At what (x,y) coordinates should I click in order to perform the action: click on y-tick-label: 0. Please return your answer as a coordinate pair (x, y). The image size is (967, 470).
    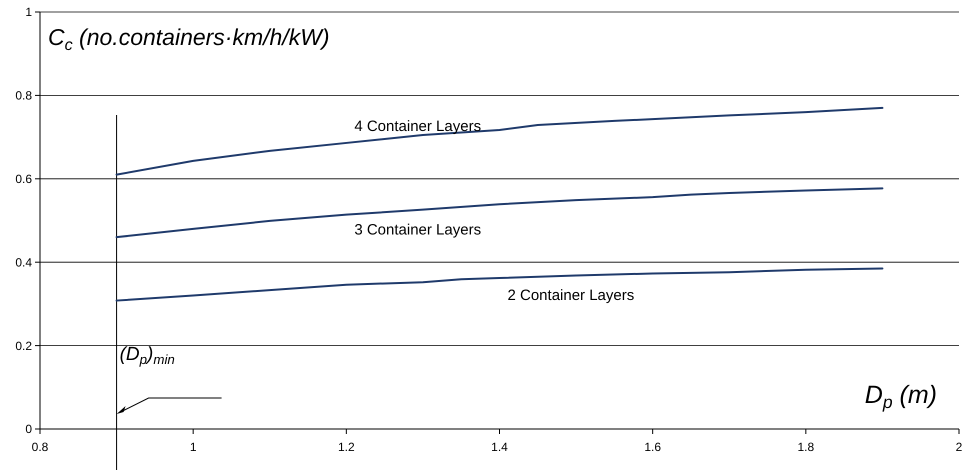
    Looking at the image, I should click on (28, 429).